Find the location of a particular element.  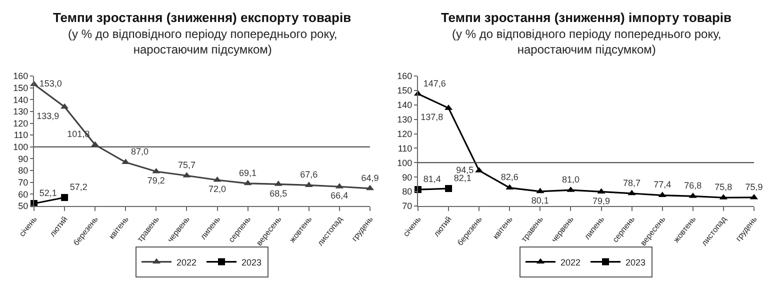

data-label: 80,1 is located at coordinates (540, 201).